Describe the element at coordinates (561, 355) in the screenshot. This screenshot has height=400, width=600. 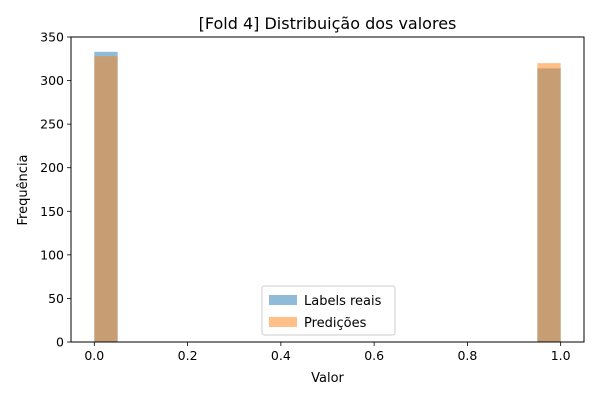
I see `x-tick-label: 1.0` at that location.